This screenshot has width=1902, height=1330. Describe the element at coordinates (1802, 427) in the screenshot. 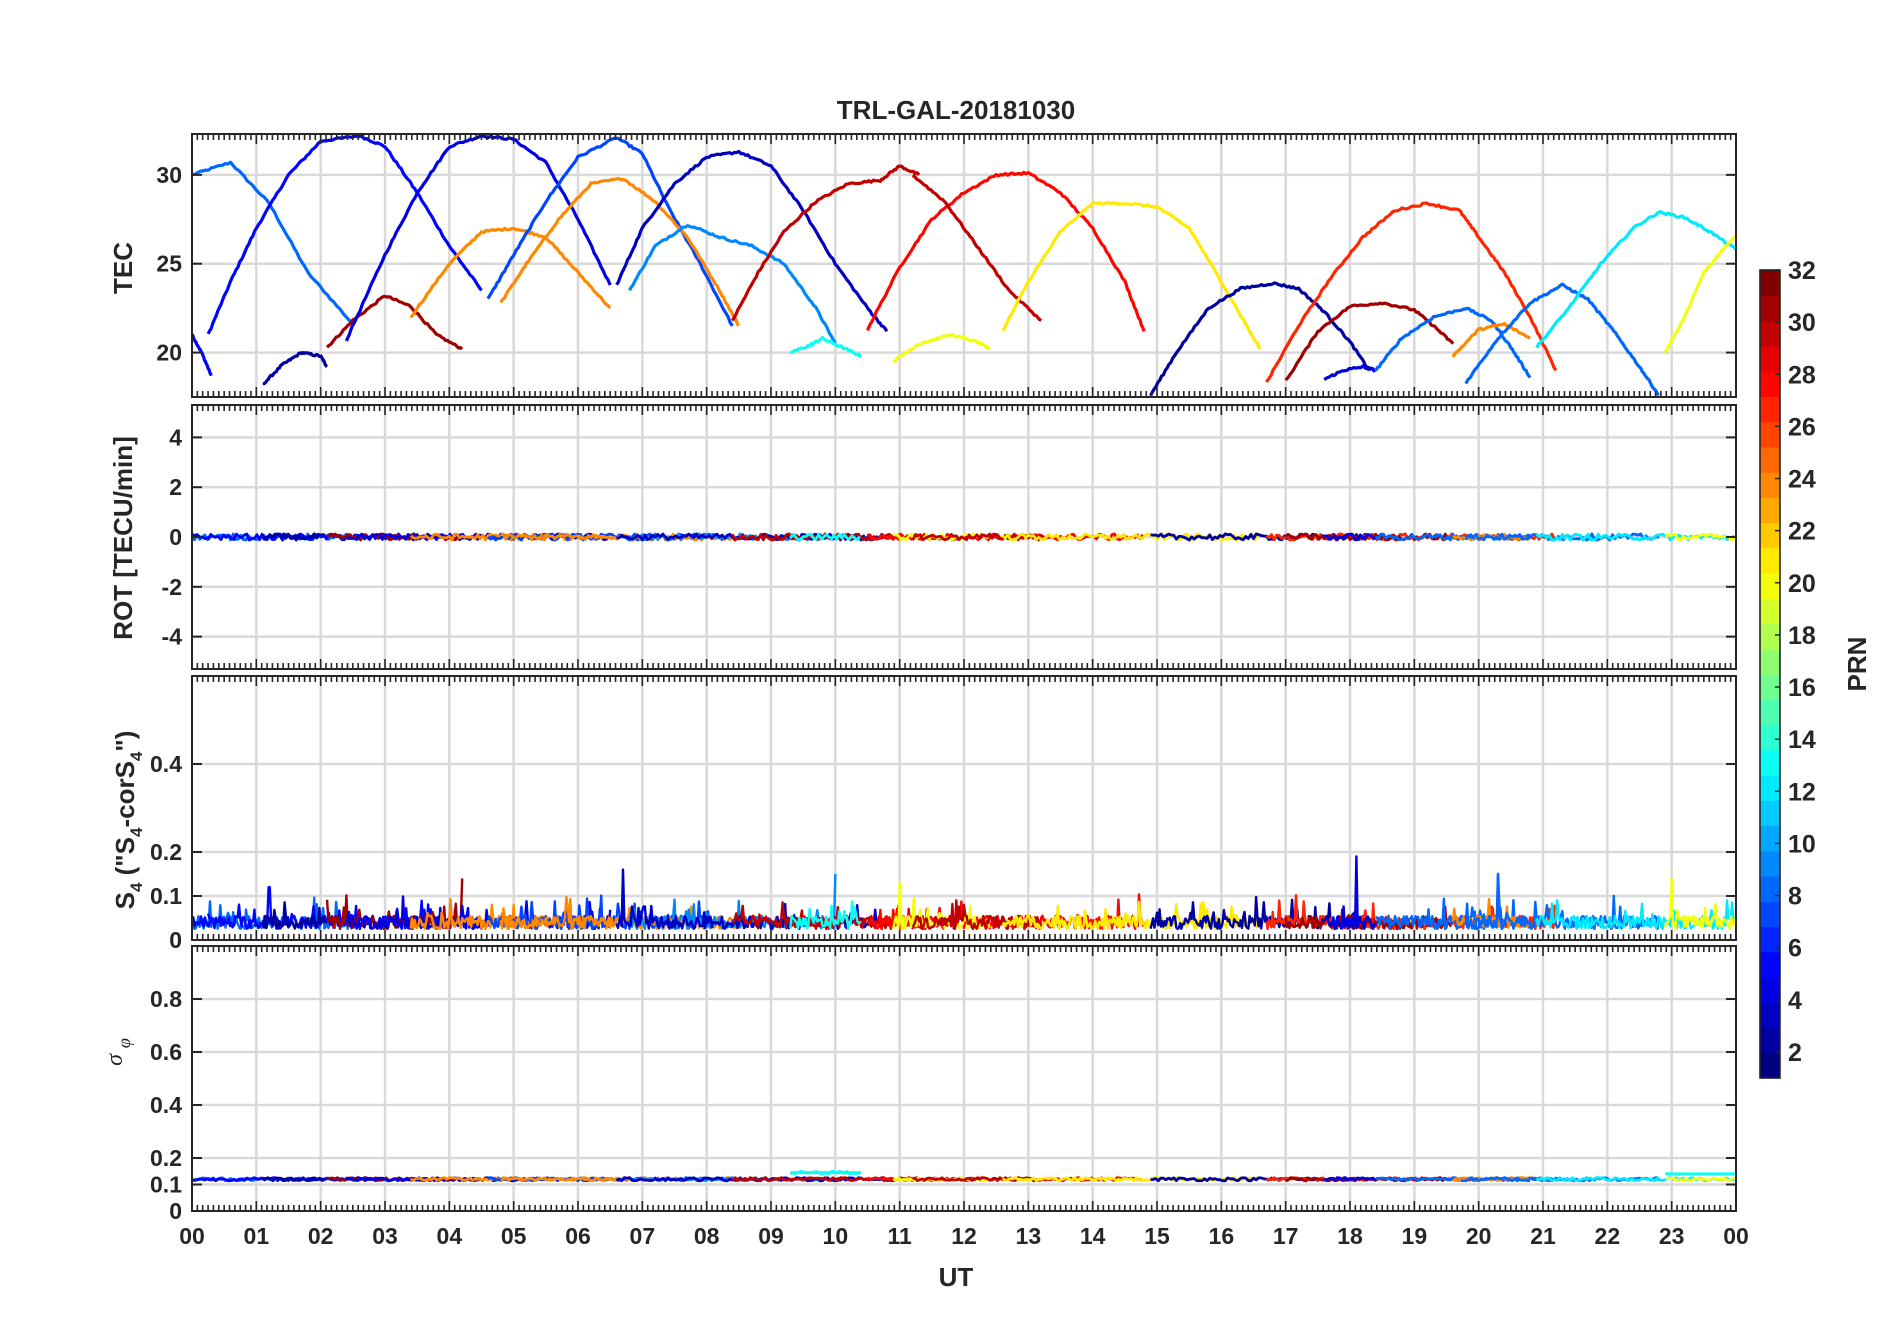

I see `colorbar-tick-label: 26` at that location.